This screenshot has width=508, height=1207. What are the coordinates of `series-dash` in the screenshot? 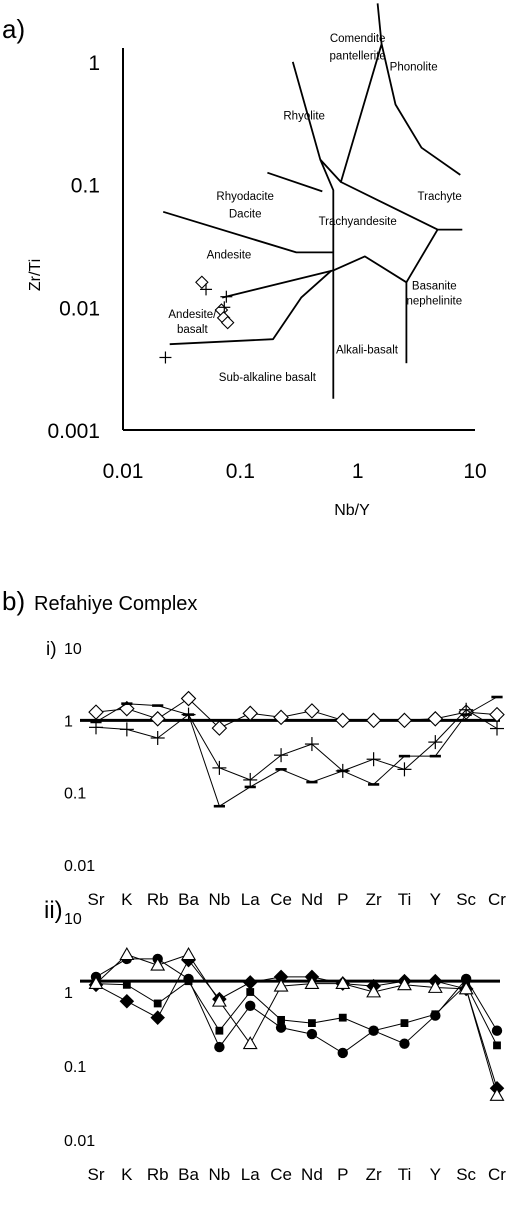 It's located at (296, 751).